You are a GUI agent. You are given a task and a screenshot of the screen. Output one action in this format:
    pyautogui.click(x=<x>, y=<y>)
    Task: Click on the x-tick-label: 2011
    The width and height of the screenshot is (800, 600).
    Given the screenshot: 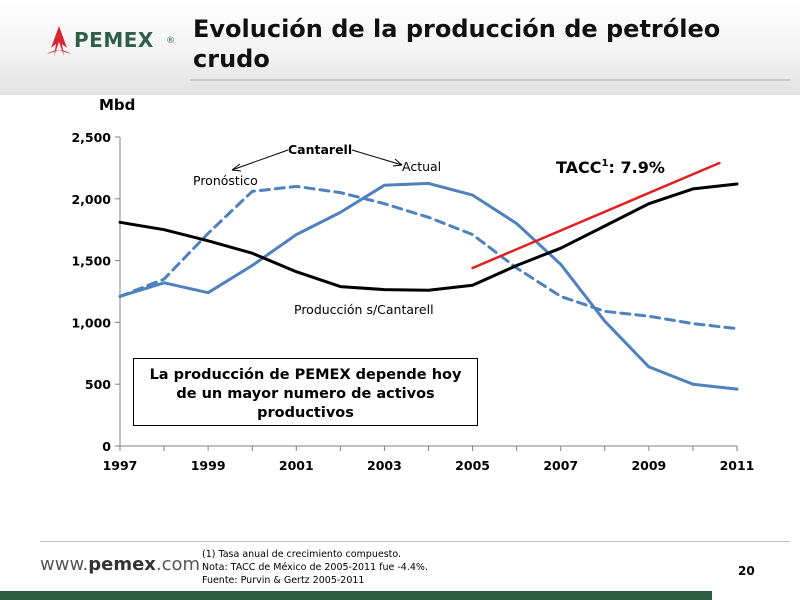 What is the action you would take?
    pyautogui.click(x=737, y=465)
    